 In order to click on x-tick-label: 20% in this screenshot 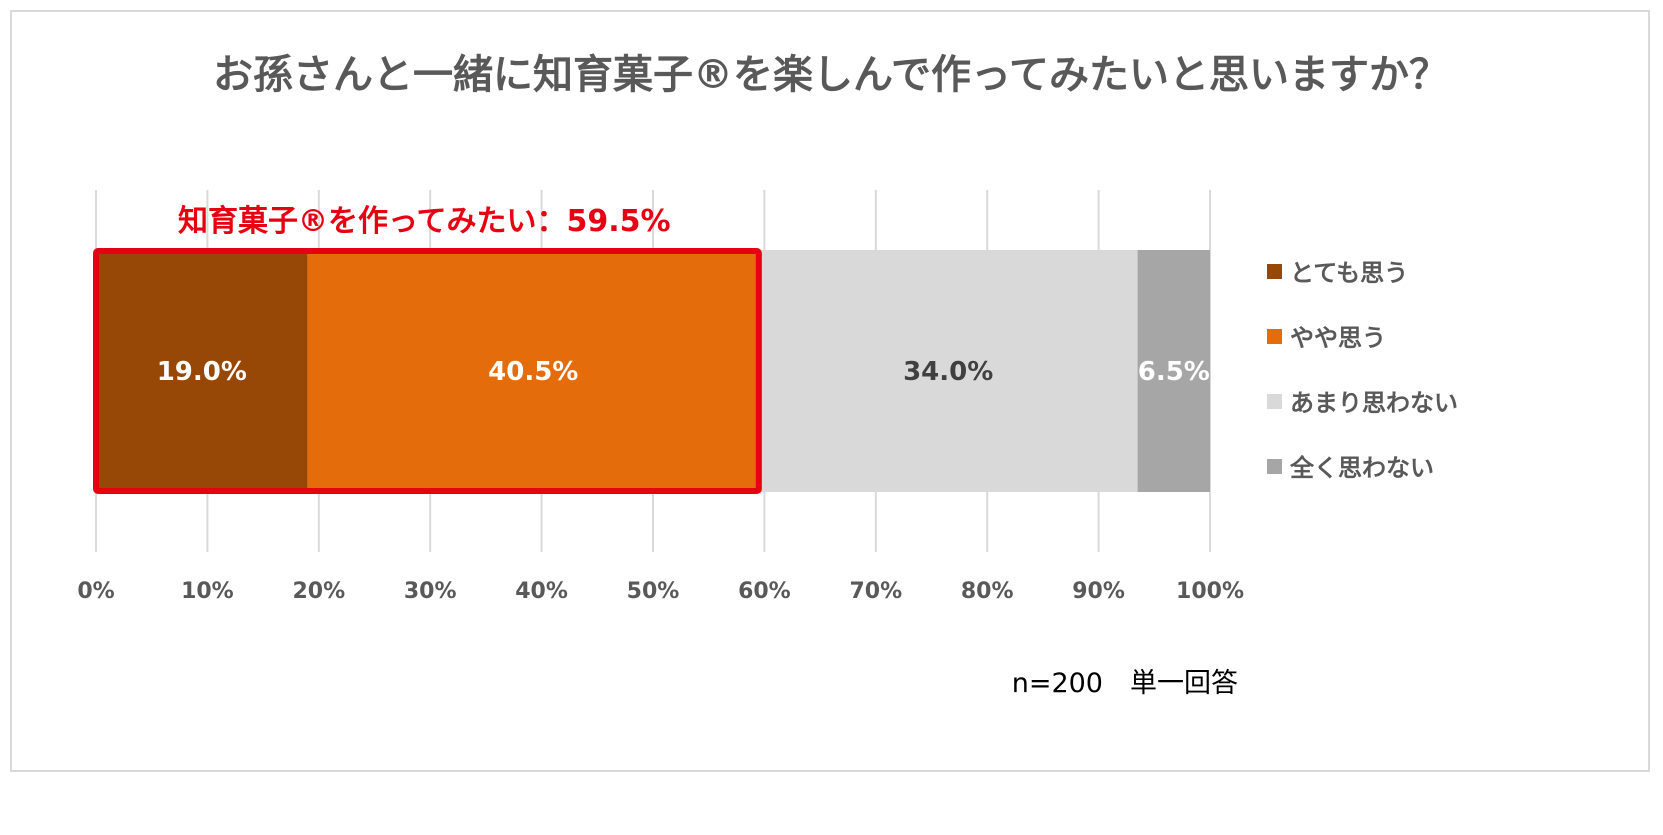, I will do `click(318, 591)`.